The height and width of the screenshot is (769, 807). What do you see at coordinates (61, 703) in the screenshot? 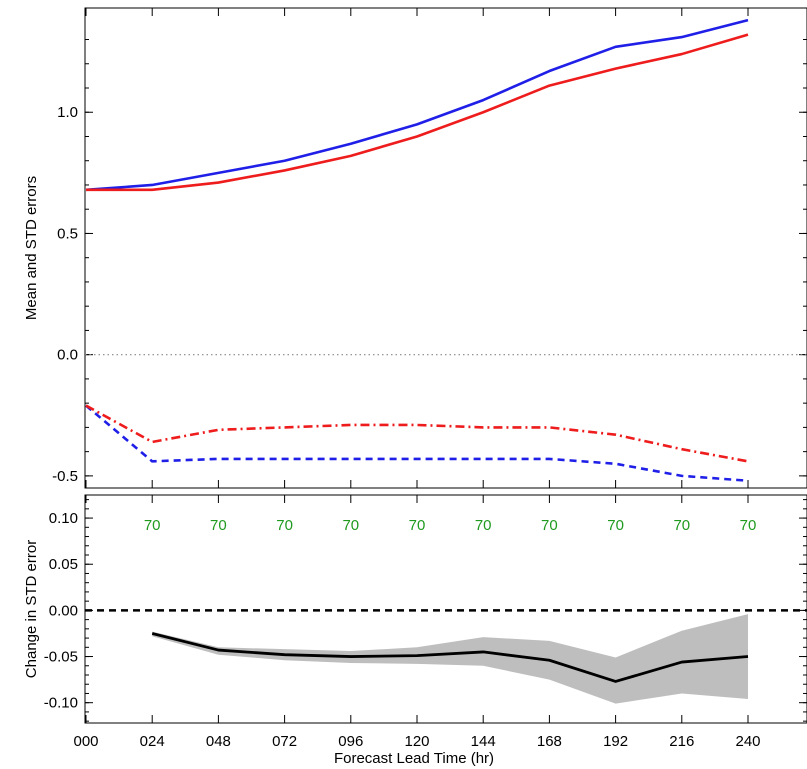
I see `bottom-y-tick-label: -0.10` at bounding box center [61, 703].